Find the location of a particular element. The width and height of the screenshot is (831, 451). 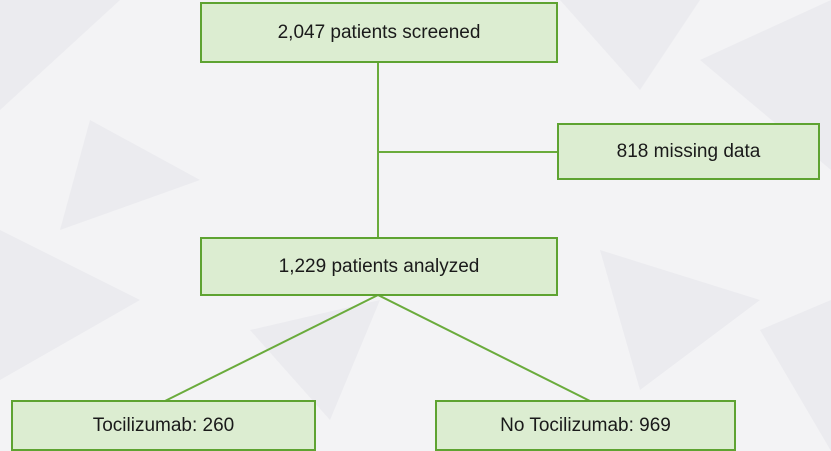

node-box: 2,047 patients screened is located at coordinates (379, 32).